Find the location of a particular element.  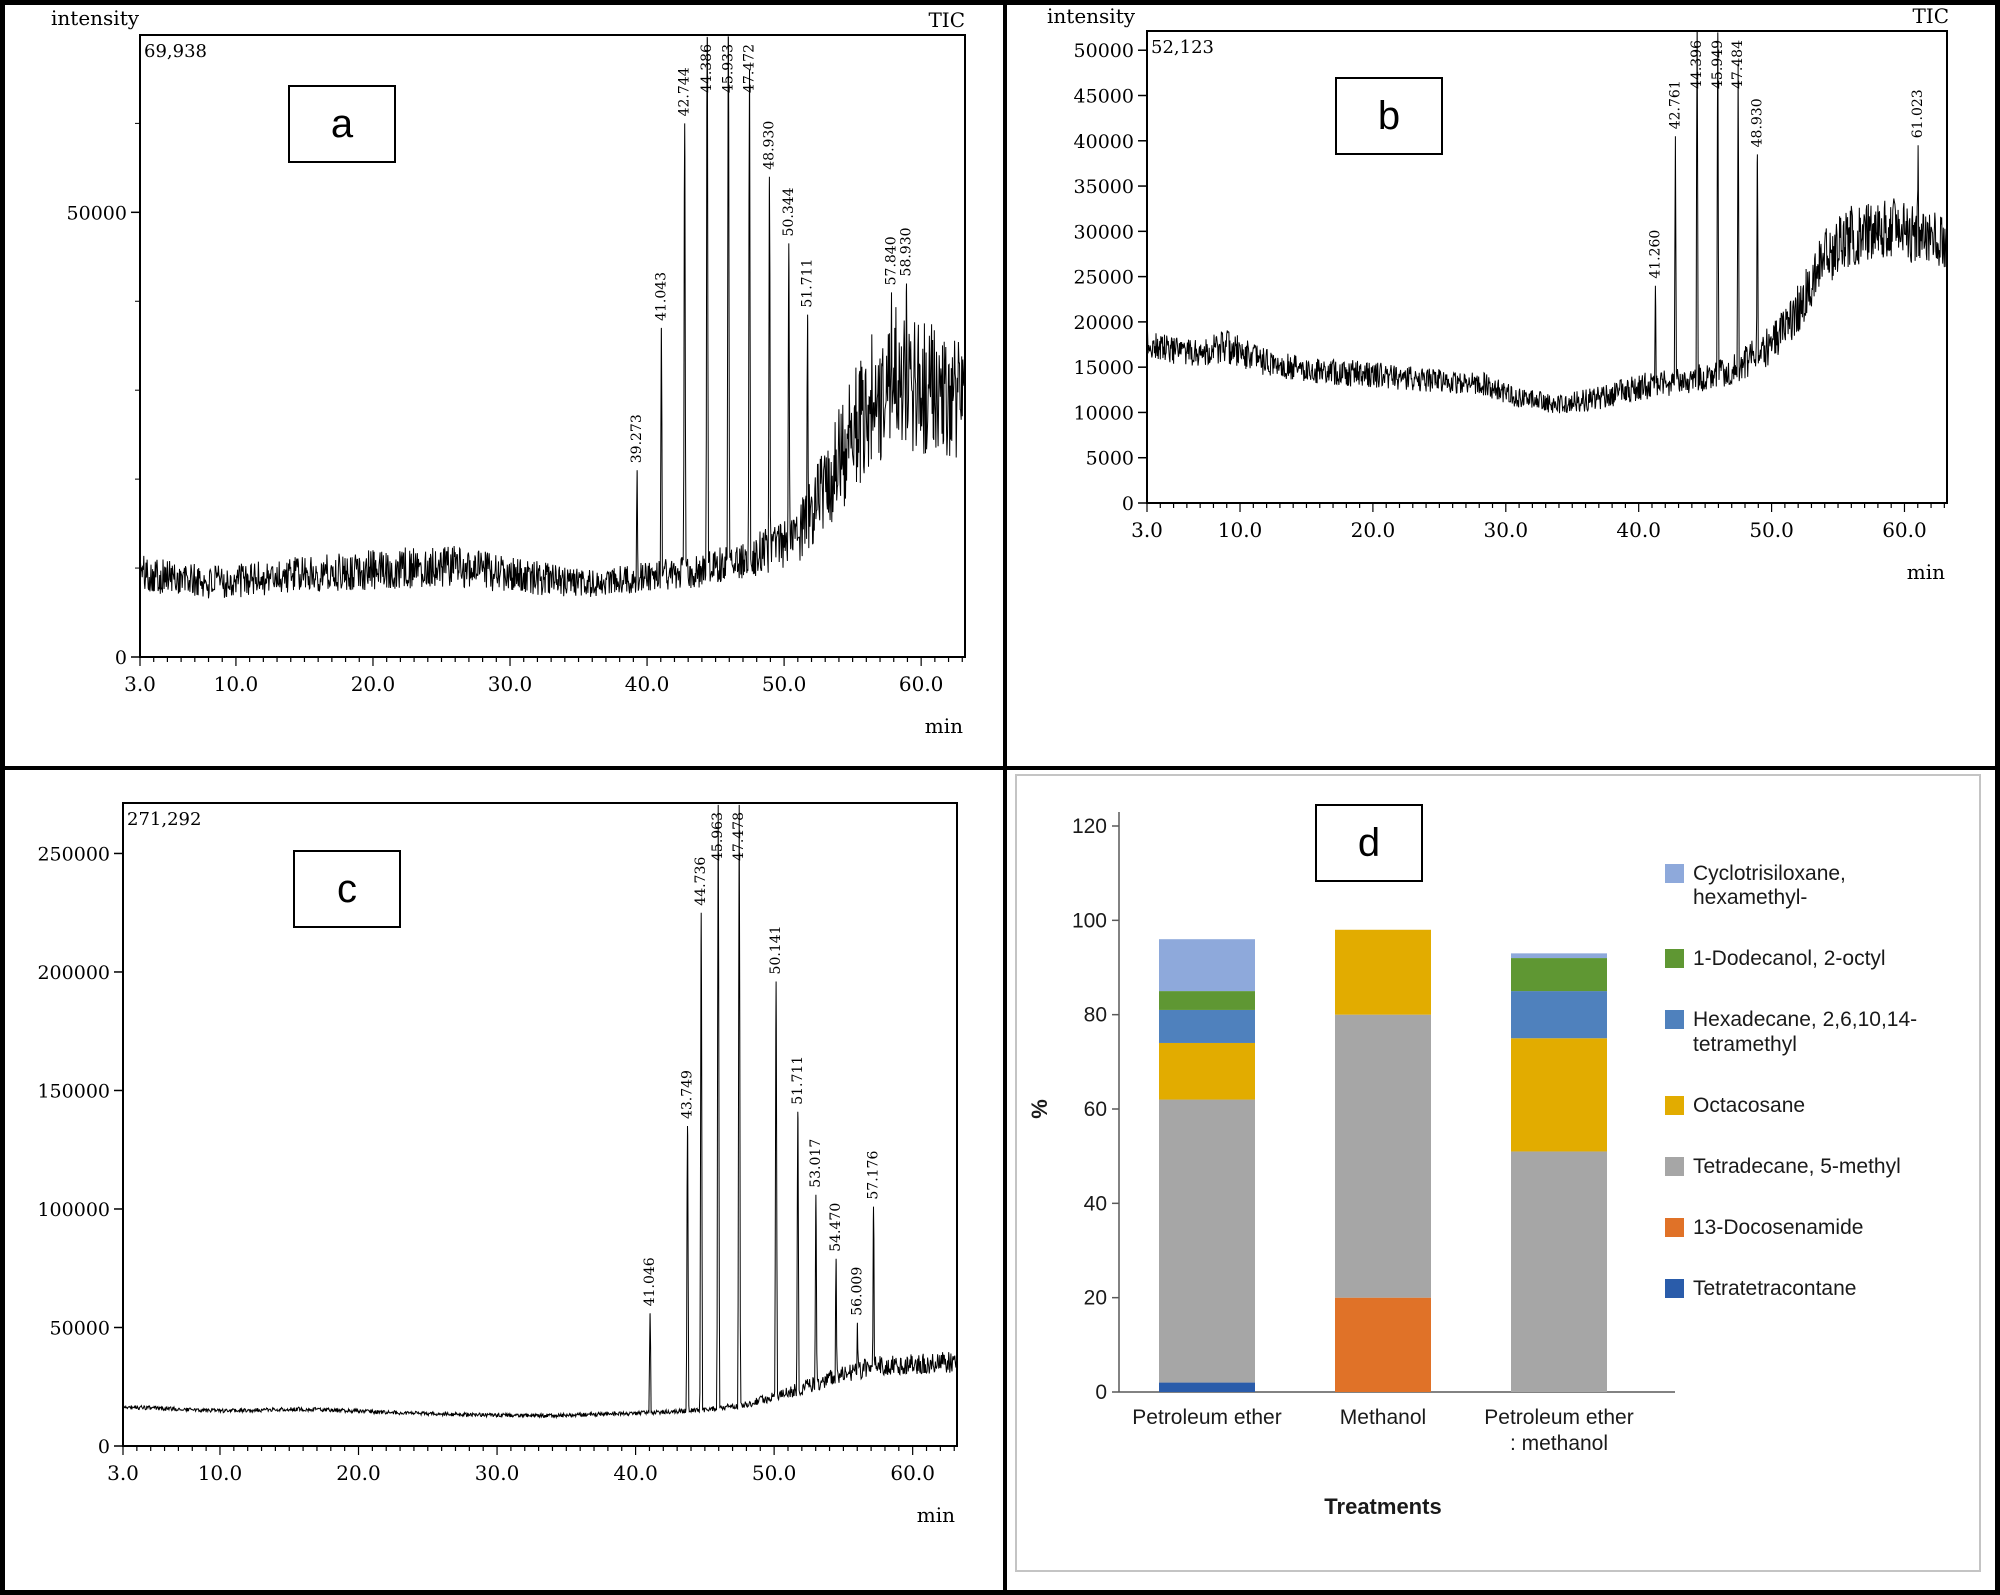

max-intensity-label: 69,938 is located at coordinates (175, 51).